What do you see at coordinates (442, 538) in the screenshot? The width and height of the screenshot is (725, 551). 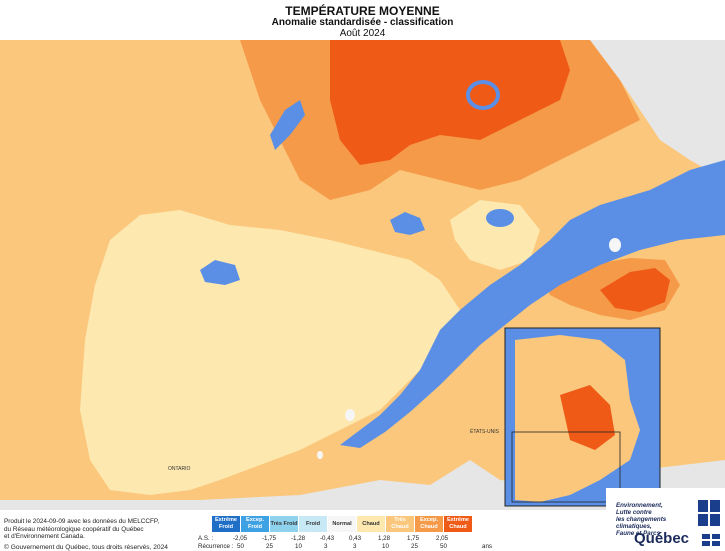 I see `legend-as-value-7: 2,05` at bounding box center [442, 538].